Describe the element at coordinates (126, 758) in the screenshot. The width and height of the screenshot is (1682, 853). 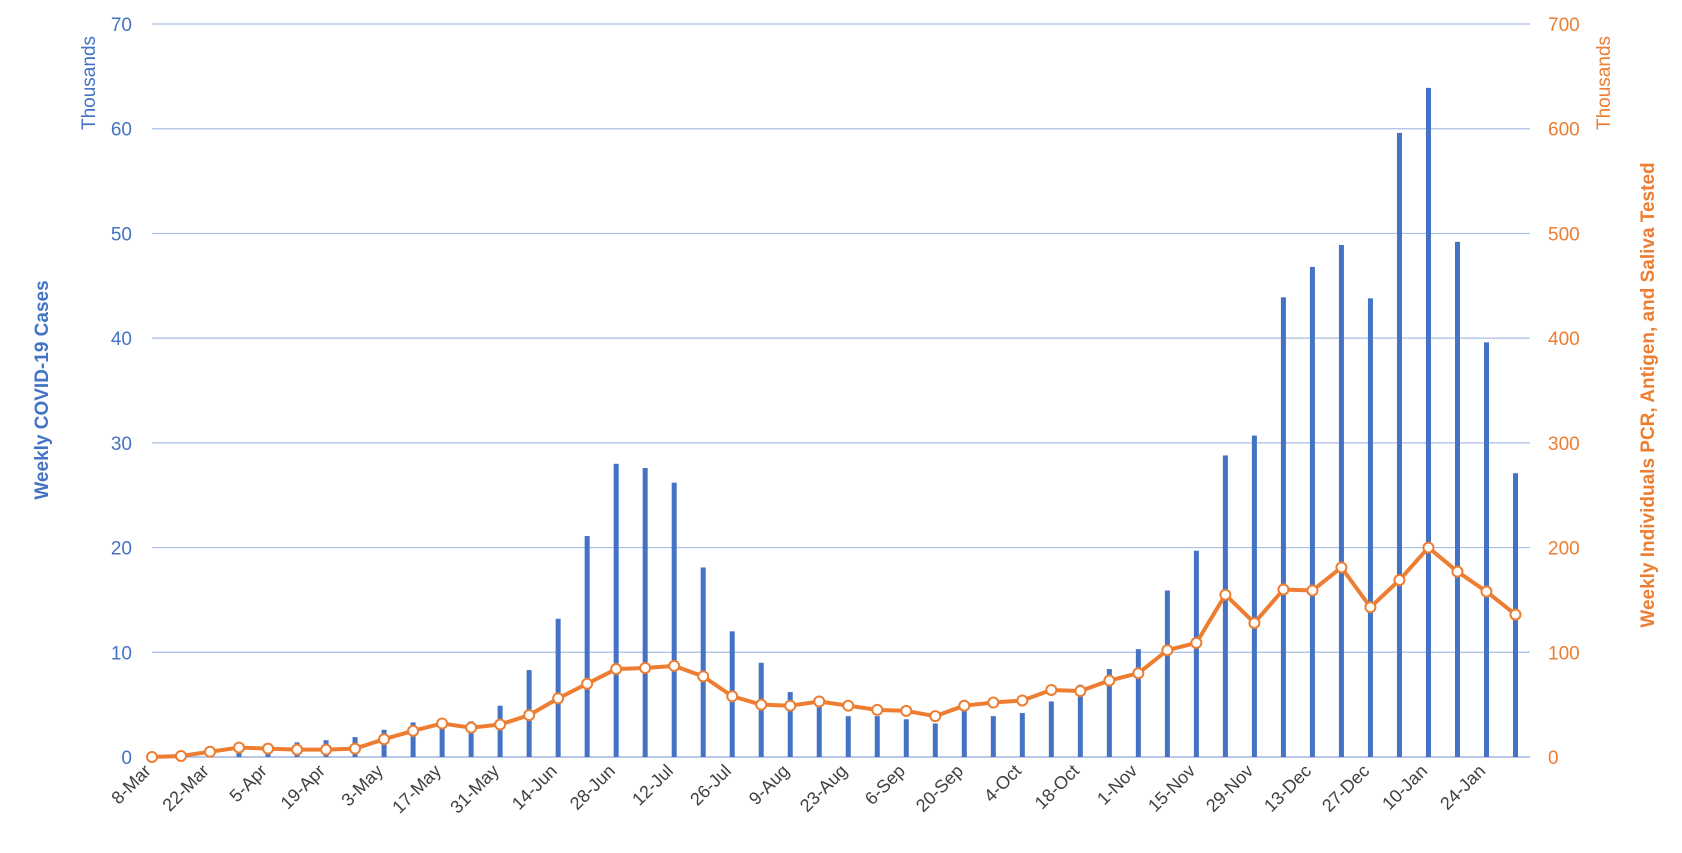
I see `left-tick-label: 0` at that location.